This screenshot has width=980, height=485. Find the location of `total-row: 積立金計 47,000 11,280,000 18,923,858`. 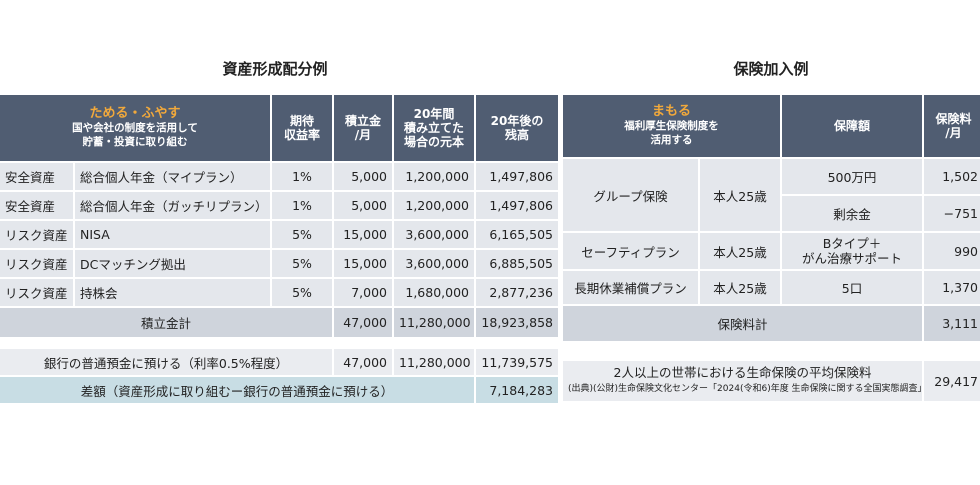

total-row: 積立金計 47,000 11,280,000 18,923,858 is located at coordinates (279, 322).